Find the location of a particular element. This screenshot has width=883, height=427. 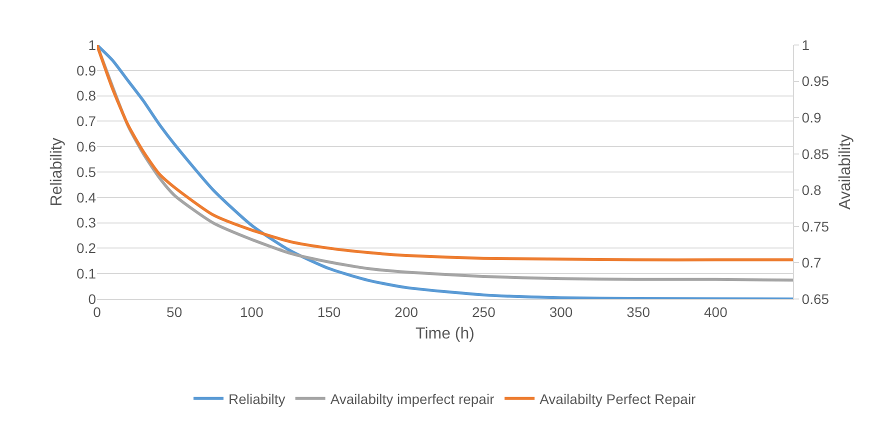

y2-tick-label: 0.85 is located at coordinates (816, 154).